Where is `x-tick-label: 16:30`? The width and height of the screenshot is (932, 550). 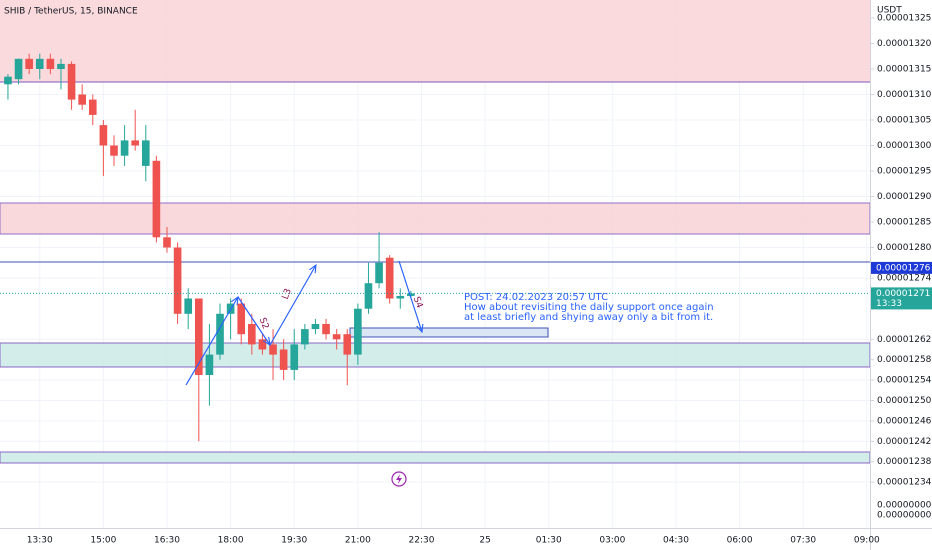
x-tick-label: 16:30 is located at coordinates (167, 541).